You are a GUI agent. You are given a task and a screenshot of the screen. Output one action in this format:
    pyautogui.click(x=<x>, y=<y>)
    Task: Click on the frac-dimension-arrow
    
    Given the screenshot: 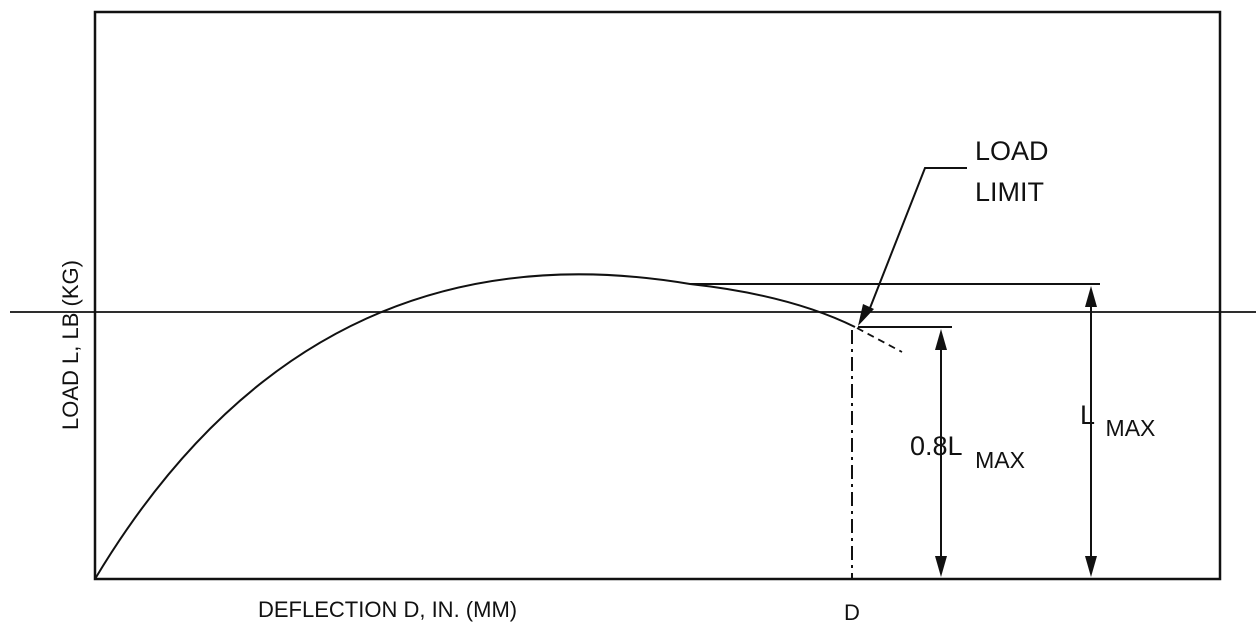 What is the action you would take?
    pyautogui.click(x=941, y=453)
    